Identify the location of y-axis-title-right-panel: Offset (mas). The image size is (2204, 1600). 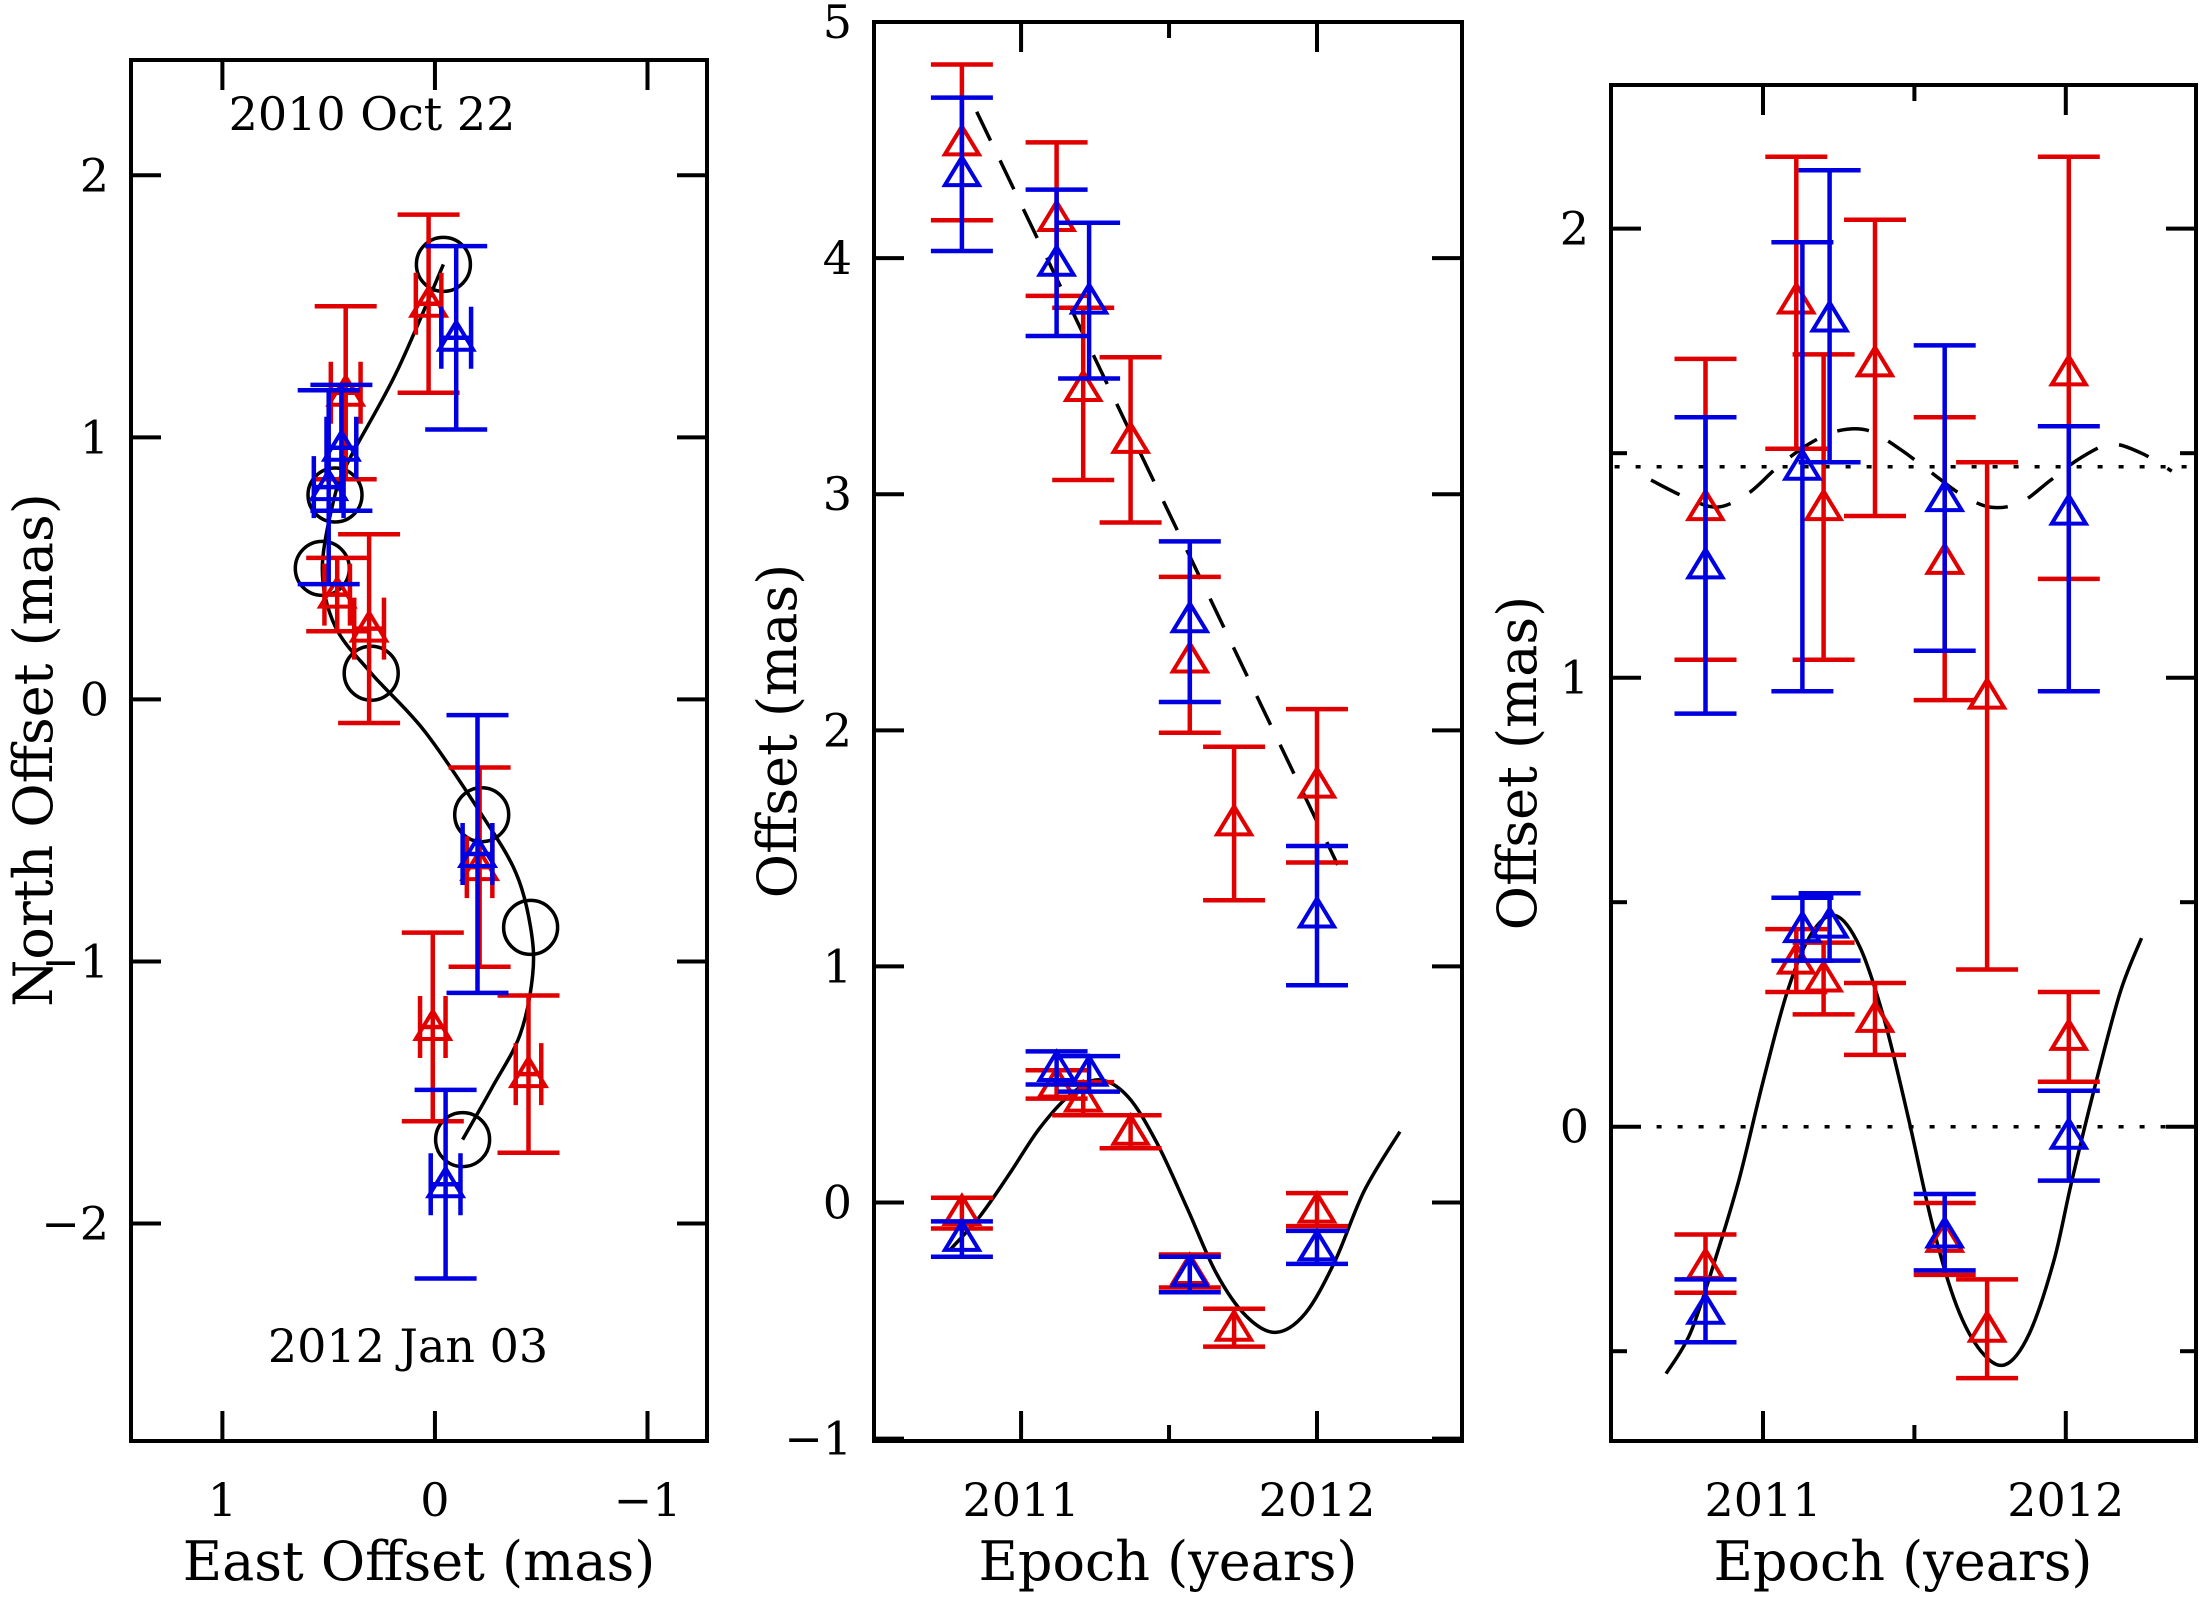
(1517, 763).